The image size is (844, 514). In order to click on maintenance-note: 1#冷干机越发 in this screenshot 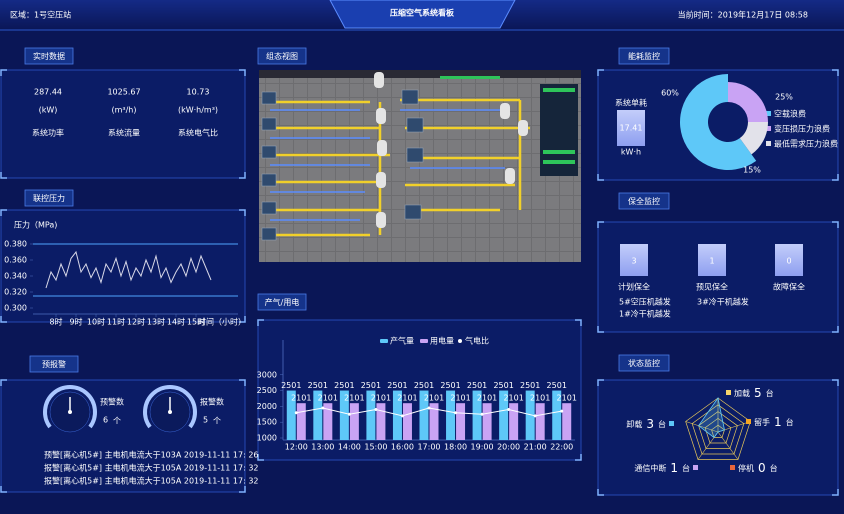, I will do `click(645, 314)`.